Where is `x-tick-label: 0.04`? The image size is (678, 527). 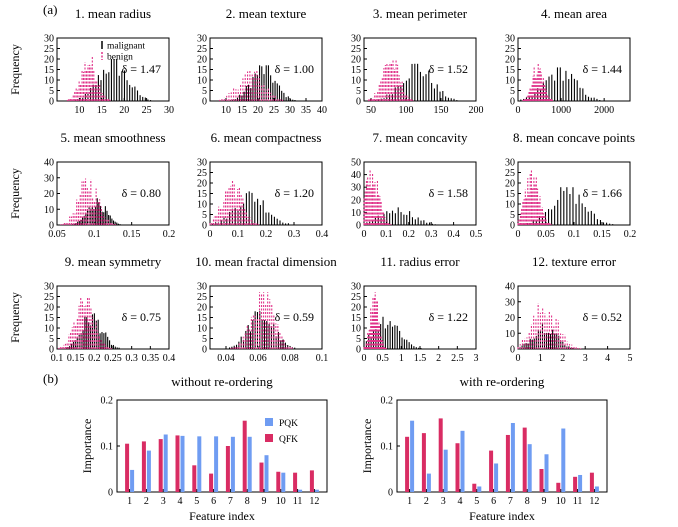
x-tick-label: 0.04 is located at coordinates (226, 358).